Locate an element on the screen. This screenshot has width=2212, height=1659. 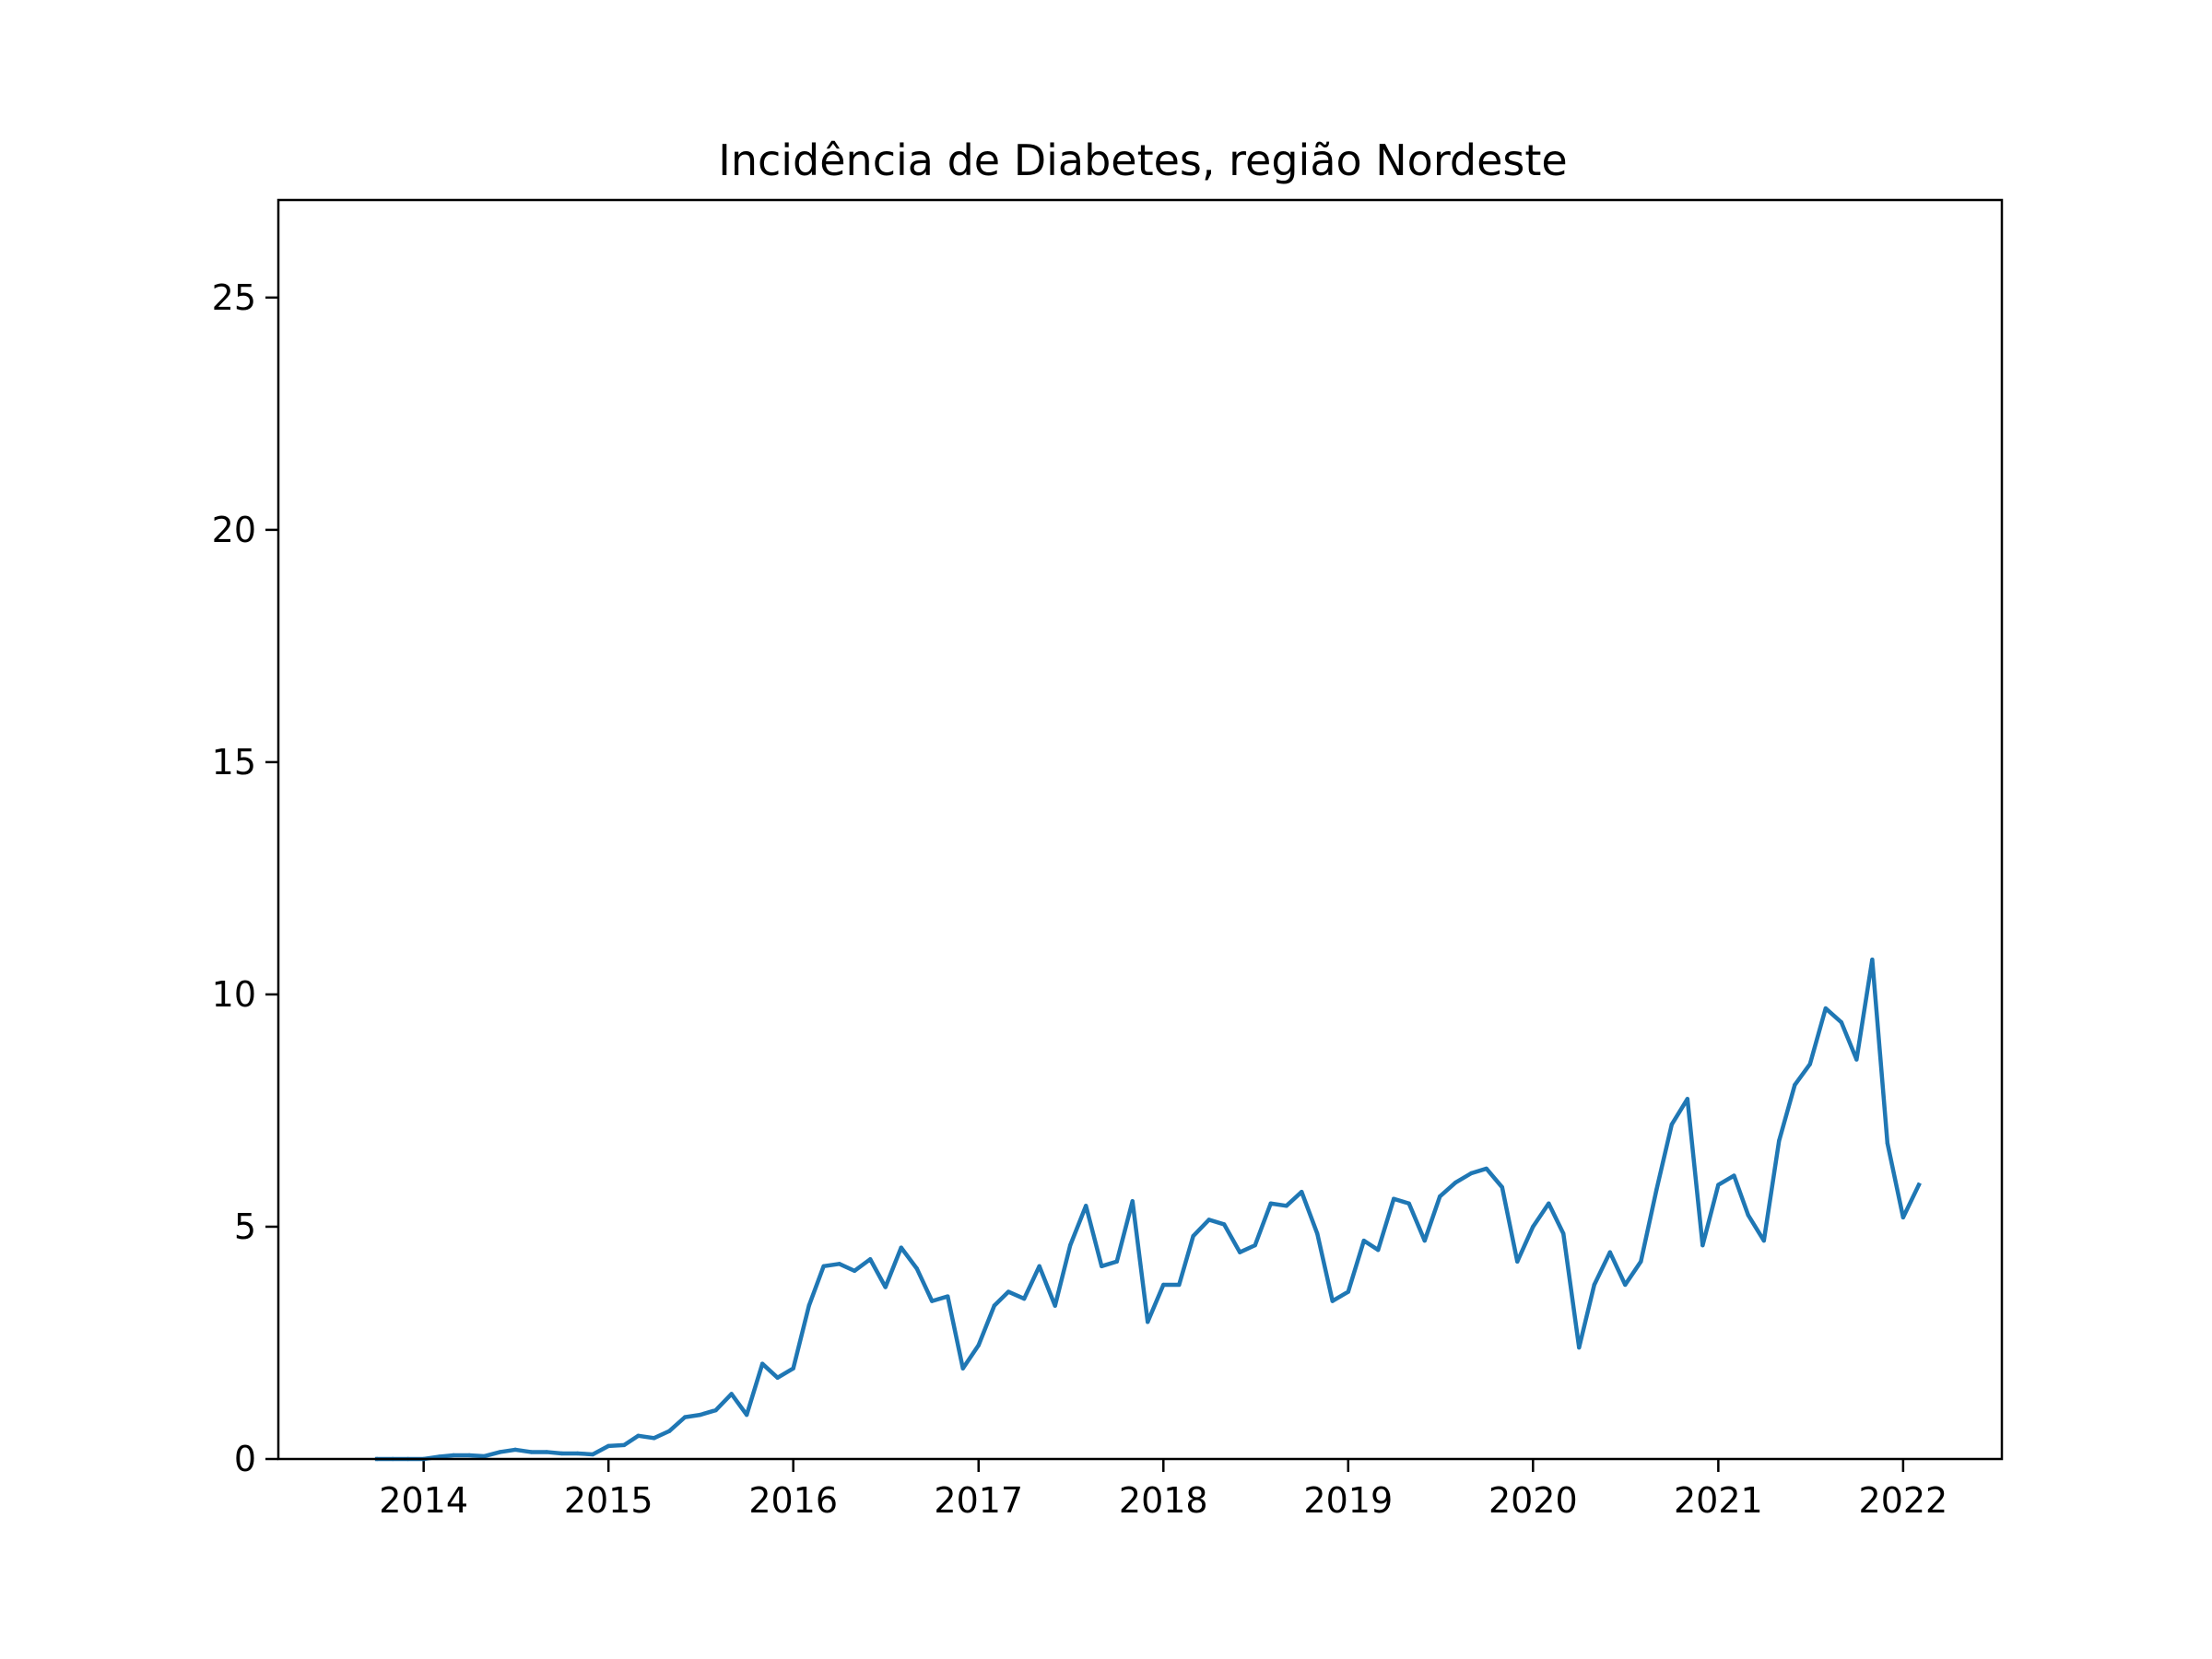
x-tick-label: 2018 is located at coordinates (1163, 1500).